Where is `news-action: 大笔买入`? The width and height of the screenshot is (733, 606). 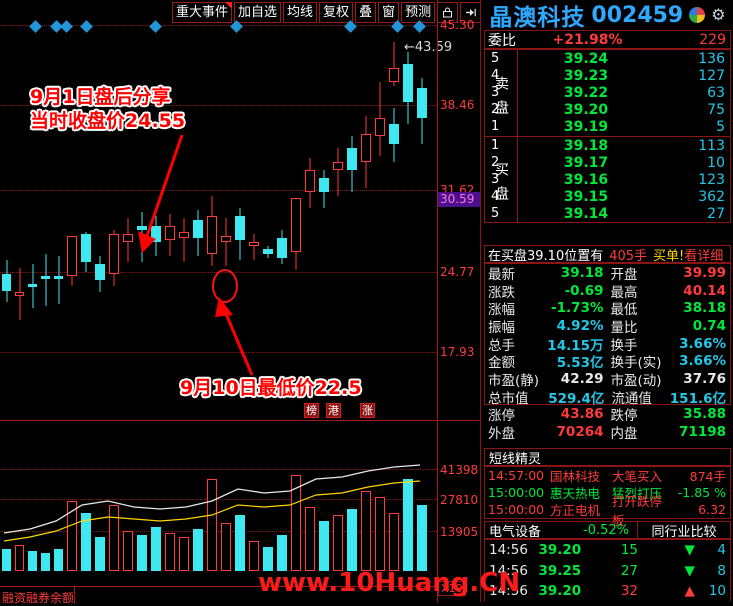
news-action: 大笔买入 is located at coordinates (637, 476).